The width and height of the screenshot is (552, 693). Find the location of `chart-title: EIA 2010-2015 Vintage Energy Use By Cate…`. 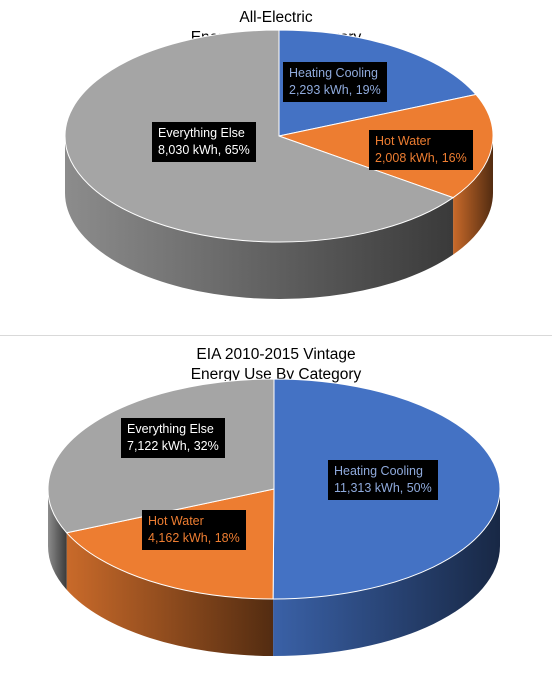

chart-title: EIA 2010-2015 Vintage Energy Use By Cate… is located at coordinates (276, 365).